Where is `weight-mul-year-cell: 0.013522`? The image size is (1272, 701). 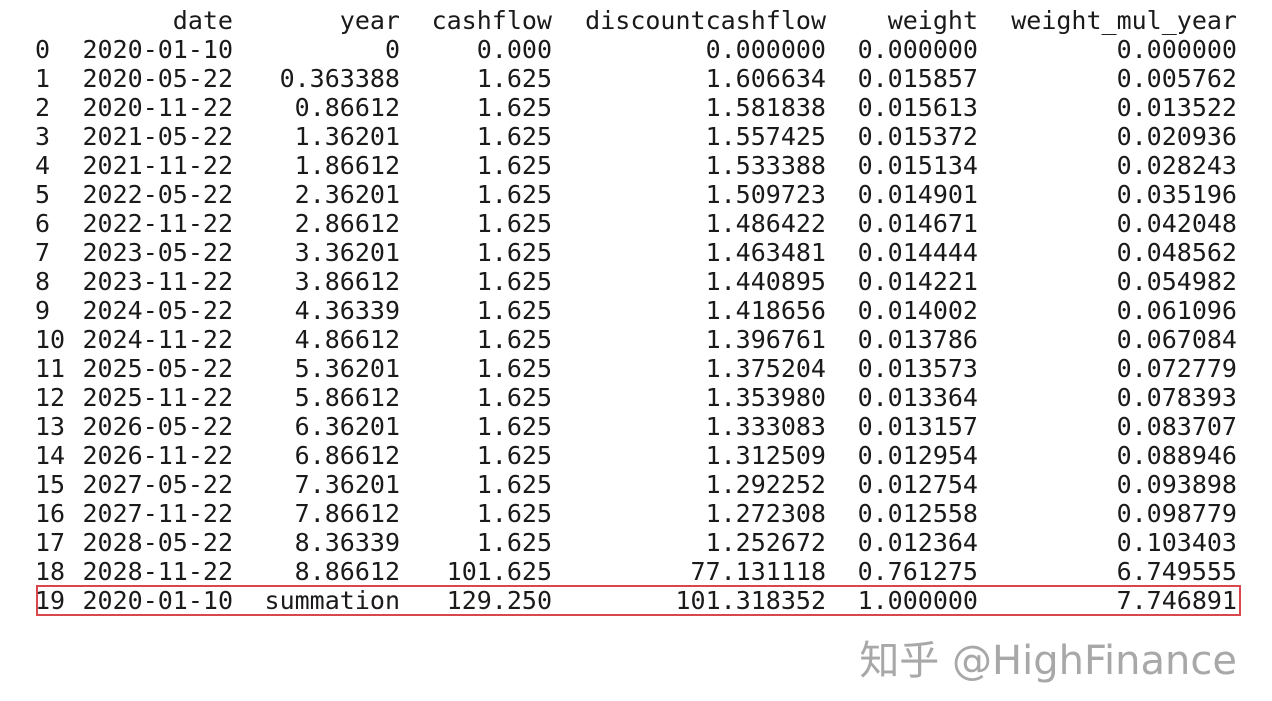 weight-mul-year-cell: 0.013522 is located at coordinates (1176, 107).